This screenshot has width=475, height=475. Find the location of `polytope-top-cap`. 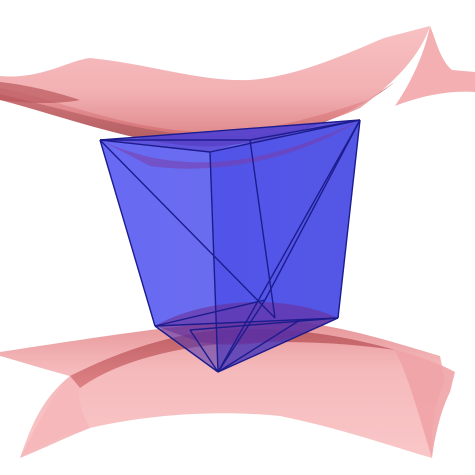

polytope-top-cap is located at coordinates (230, 136).